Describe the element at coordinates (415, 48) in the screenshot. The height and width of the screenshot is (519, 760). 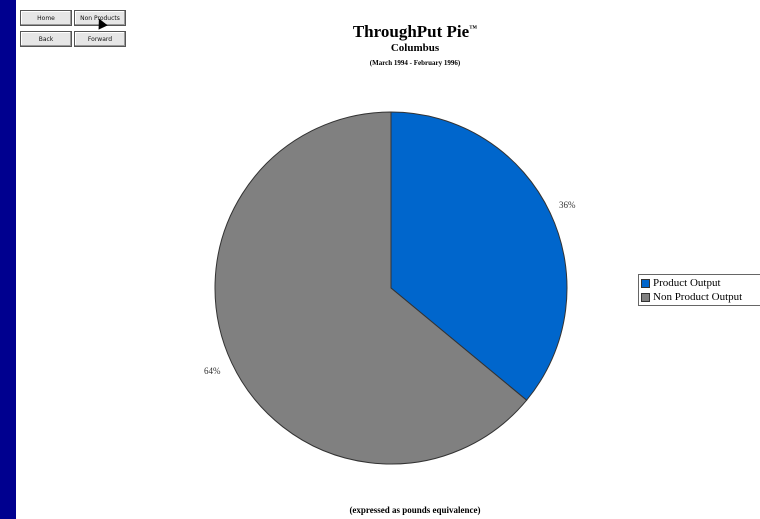
I see `chart-subtitle: Columbus` at that location.